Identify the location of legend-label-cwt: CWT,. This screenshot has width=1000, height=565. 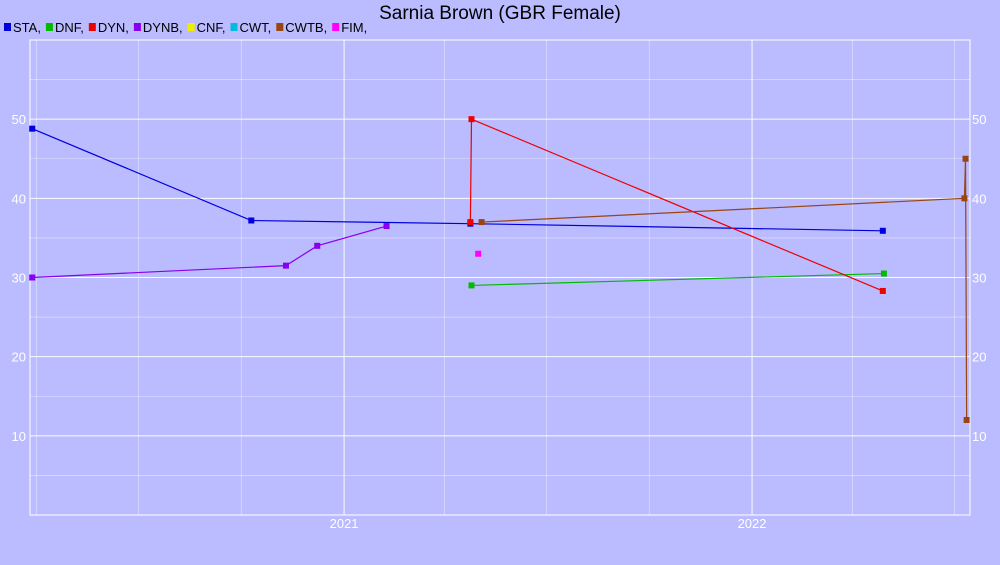
(256, 27).